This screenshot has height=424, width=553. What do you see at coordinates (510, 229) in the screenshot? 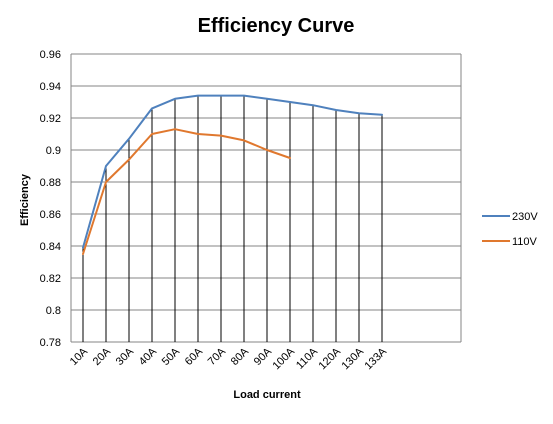
I see `legend: 230V 110V` at bounding box center [510, 229].